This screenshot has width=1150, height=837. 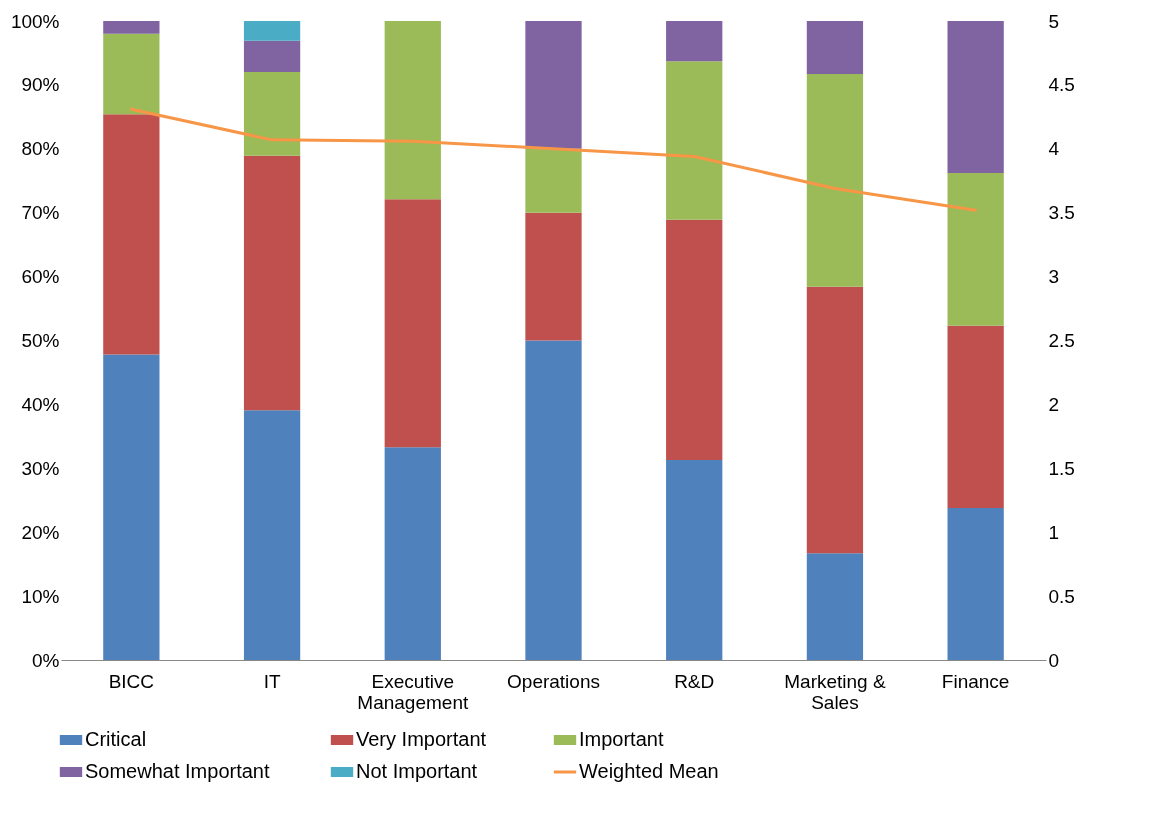 I want to click on x-tick-label: R&D, so click(x=694, y=681).